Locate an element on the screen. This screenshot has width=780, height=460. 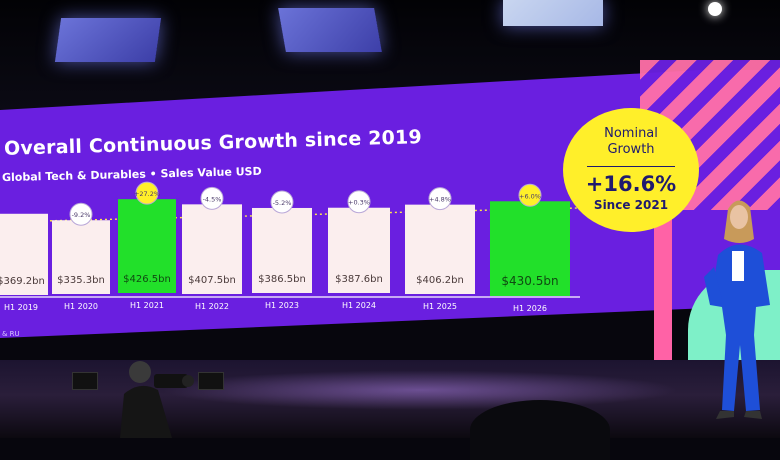
badge-value: +16.6% is located at coordinates (631, 184).